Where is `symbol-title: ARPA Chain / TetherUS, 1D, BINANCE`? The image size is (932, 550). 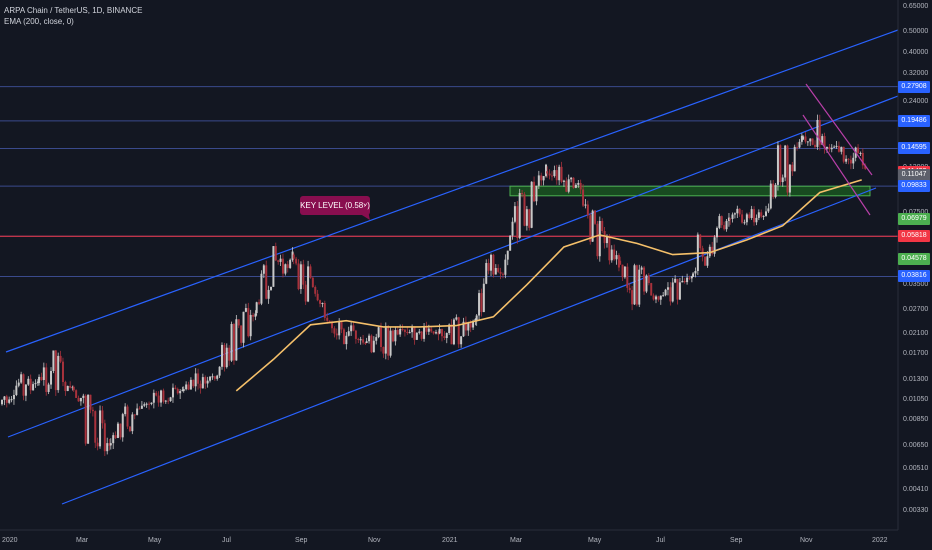
symbol-title: ARPA Chain / TetherUS, 1D, BINANCE is located at coordinates (73, 10).